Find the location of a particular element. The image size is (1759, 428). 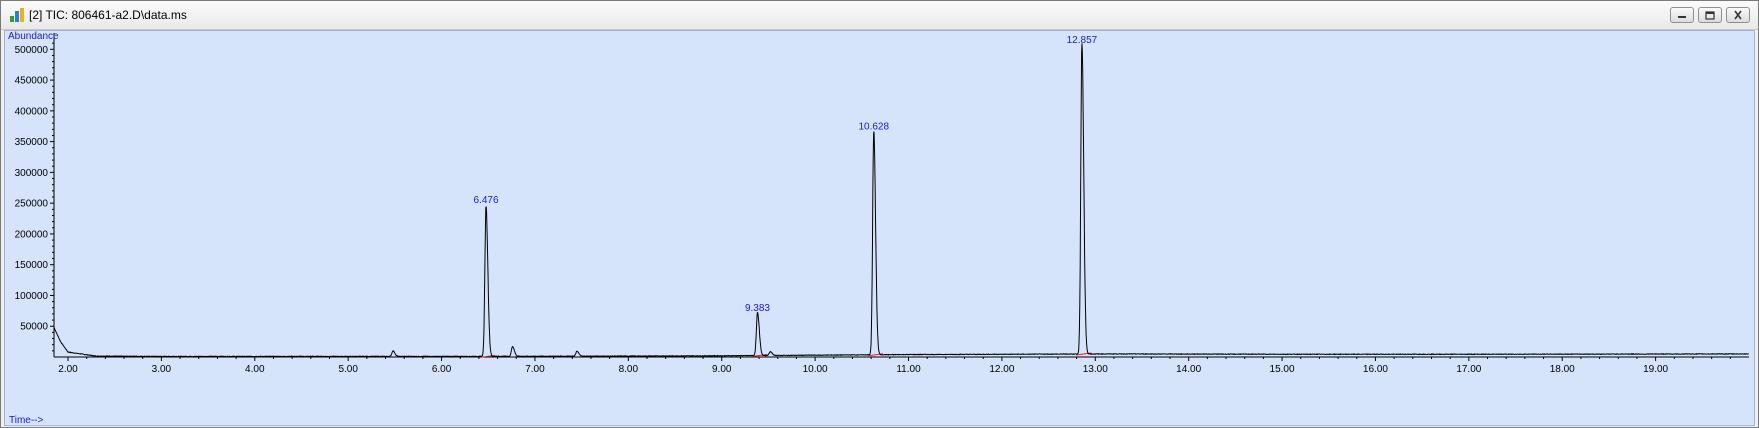

x-tick-label: 12.00 is located at coordinates (1001, 369).